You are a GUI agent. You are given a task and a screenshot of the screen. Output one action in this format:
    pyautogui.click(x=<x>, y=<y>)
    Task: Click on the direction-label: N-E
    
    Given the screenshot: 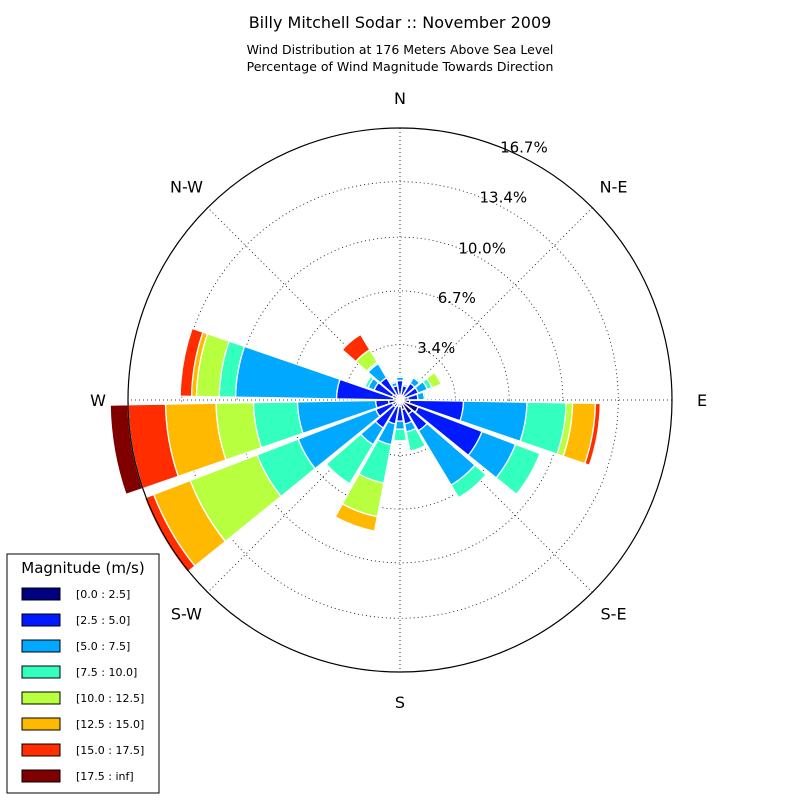 What is the action you would take?
    pyautogui.click(x=614, y=186)
    